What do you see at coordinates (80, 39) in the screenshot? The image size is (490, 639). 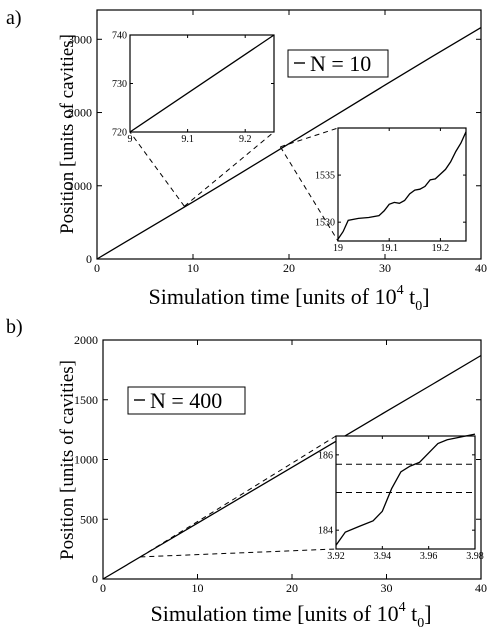 I see `y-tick-label: 3000` at bounding box center [80, 39].